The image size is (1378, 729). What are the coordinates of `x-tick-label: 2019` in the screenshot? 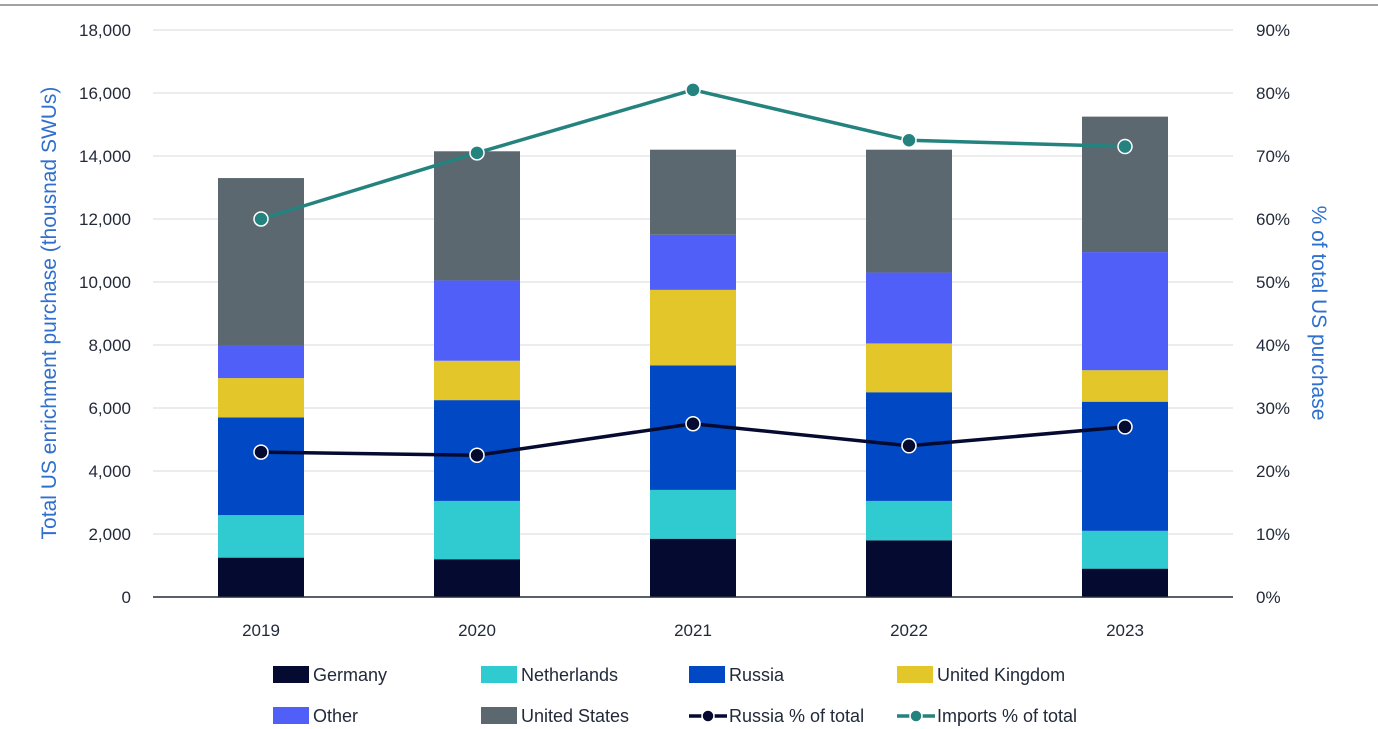 It's located at (261, 630).